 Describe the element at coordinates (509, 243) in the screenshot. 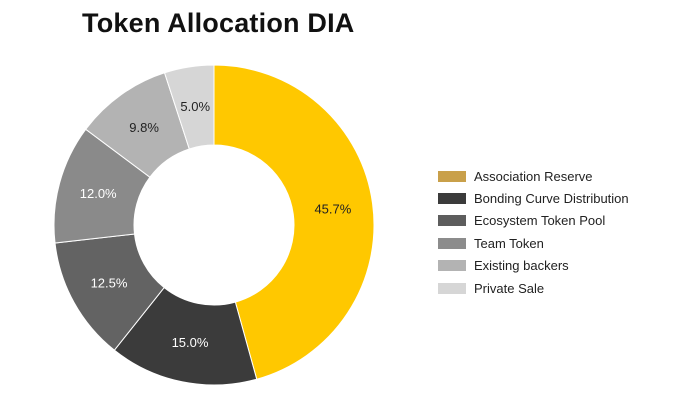

I see `legend-label-3: Team Token` at that location.